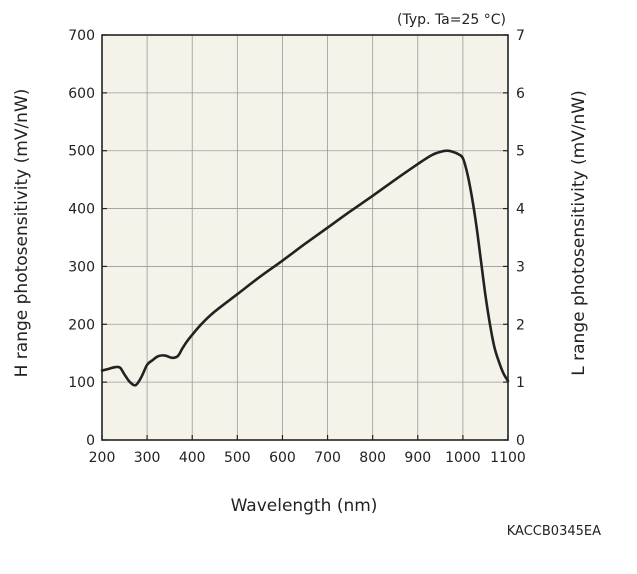 The width and height of the screenshot is (637, 574). What do you see at coordinates (102, 458) in the screenshot?
I see `x-tick-label: 200` at bounding box center [102, 458].